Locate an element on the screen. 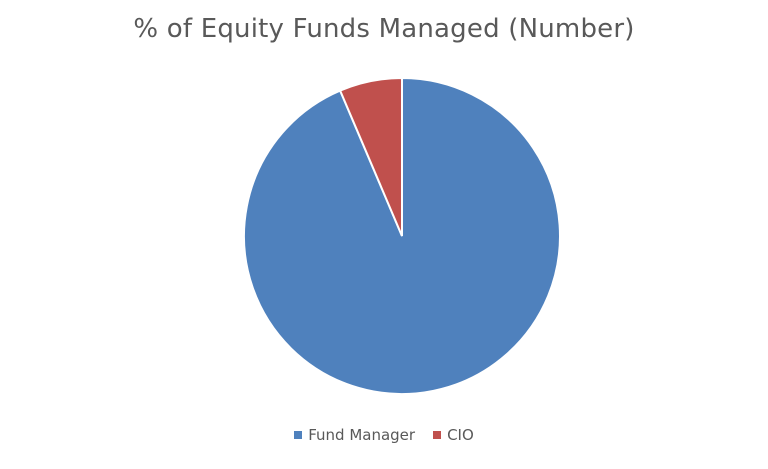 Image resolution: width=768 pixels, height=469 pixels. pie-slice-cio is located at coordinates (370, 156).